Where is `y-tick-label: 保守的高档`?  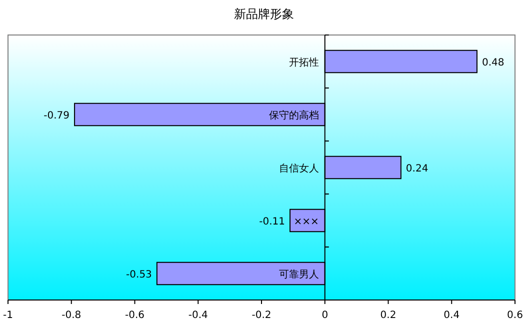 y-tick-label: 保守的高档 is located at coordinates (293, 116).